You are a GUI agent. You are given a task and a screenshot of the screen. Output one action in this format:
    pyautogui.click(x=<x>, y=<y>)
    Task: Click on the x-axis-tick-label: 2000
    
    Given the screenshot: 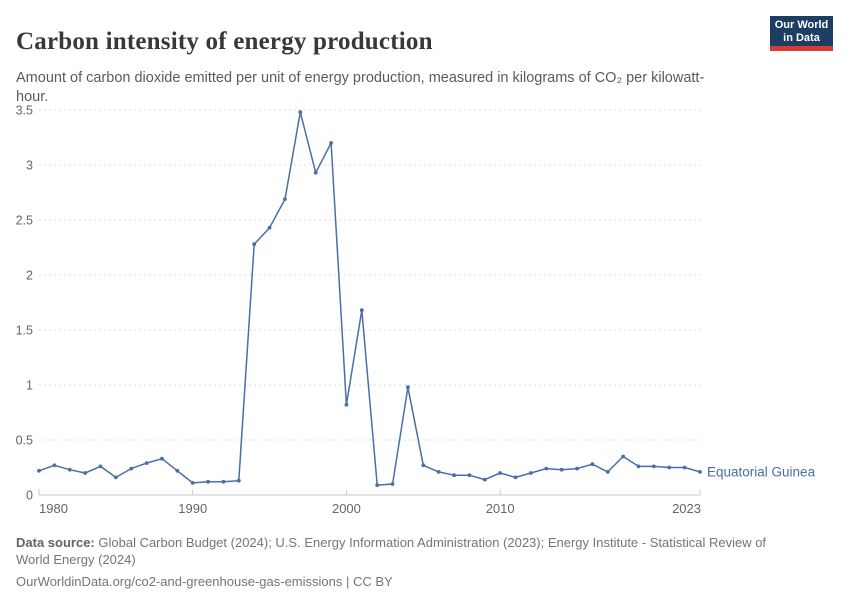 What is the action you would take?
    pyautogui.click(x=346, y=508)
    